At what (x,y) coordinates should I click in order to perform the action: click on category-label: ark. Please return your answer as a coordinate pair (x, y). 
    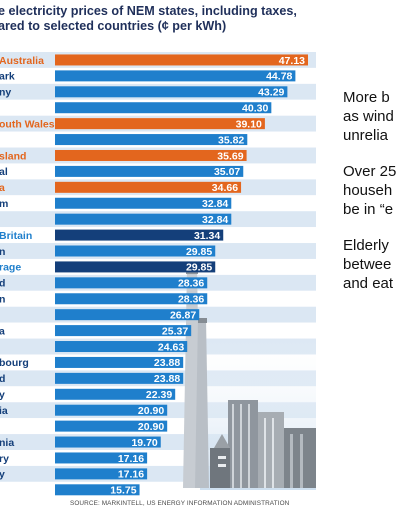
    Looking at the image, I should click on (7, 77).